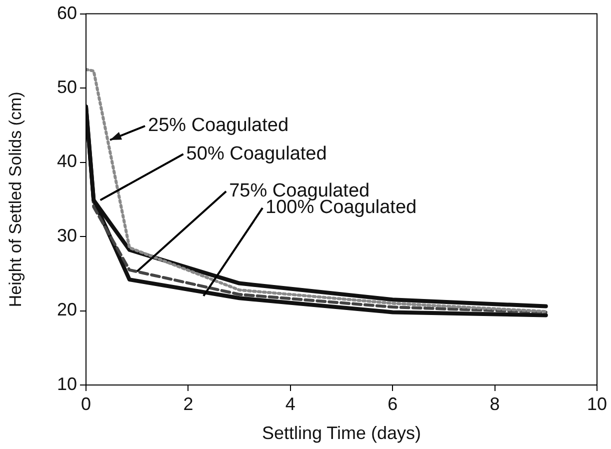 The width and height of the screenshot is (611, 449). Describe the element at coordinates (86, 404) in the screenshot. I see `x-tick-label: 0` at that location.